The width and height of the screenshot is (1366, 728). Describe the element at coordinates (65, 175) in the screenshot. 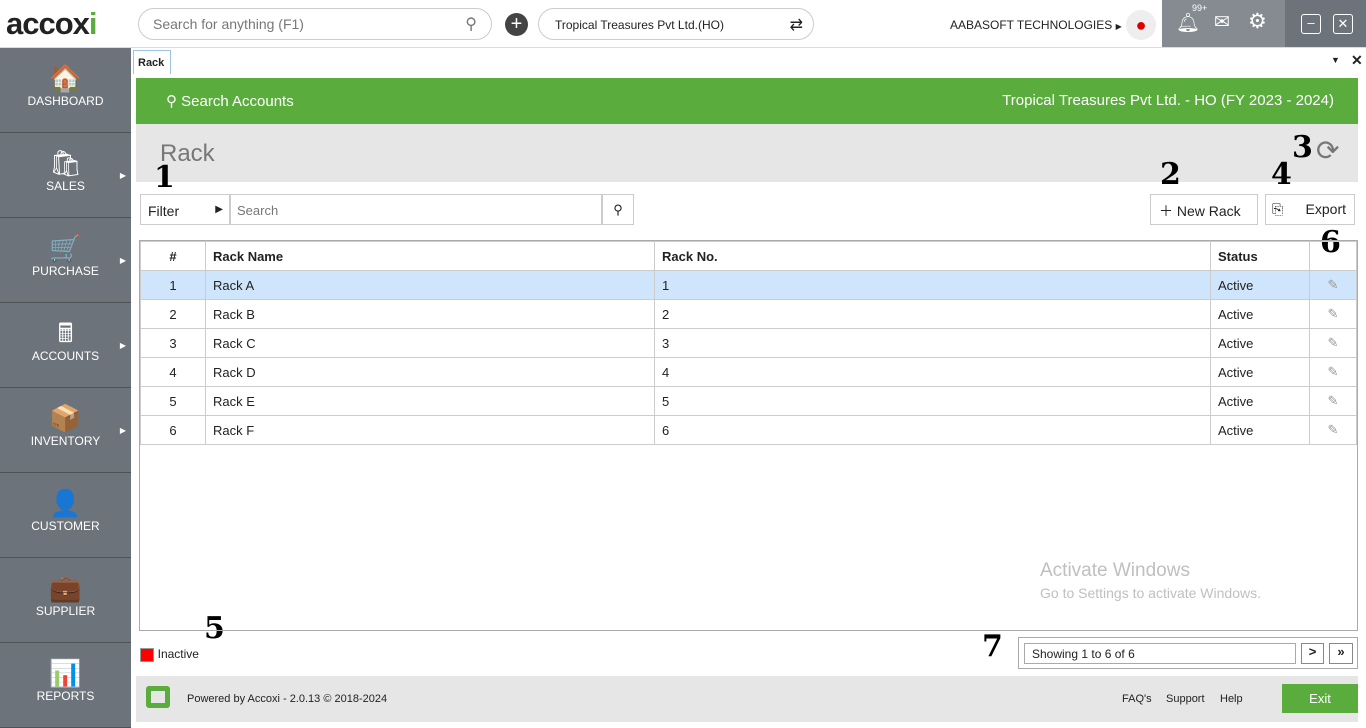

I see `sidebar-item-sales: 🛍 SALES ▶` at that location.